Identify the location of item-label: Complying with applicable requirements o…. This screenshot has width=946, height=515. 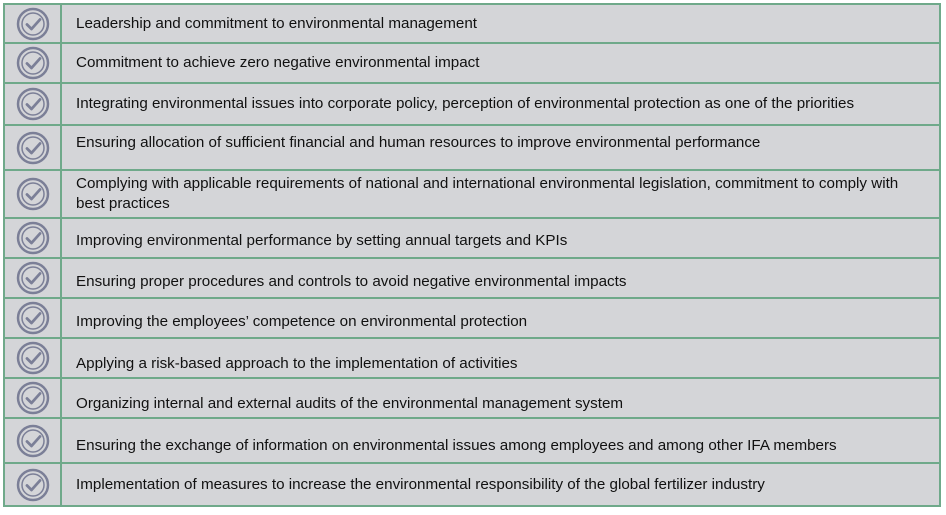
(501, 194).